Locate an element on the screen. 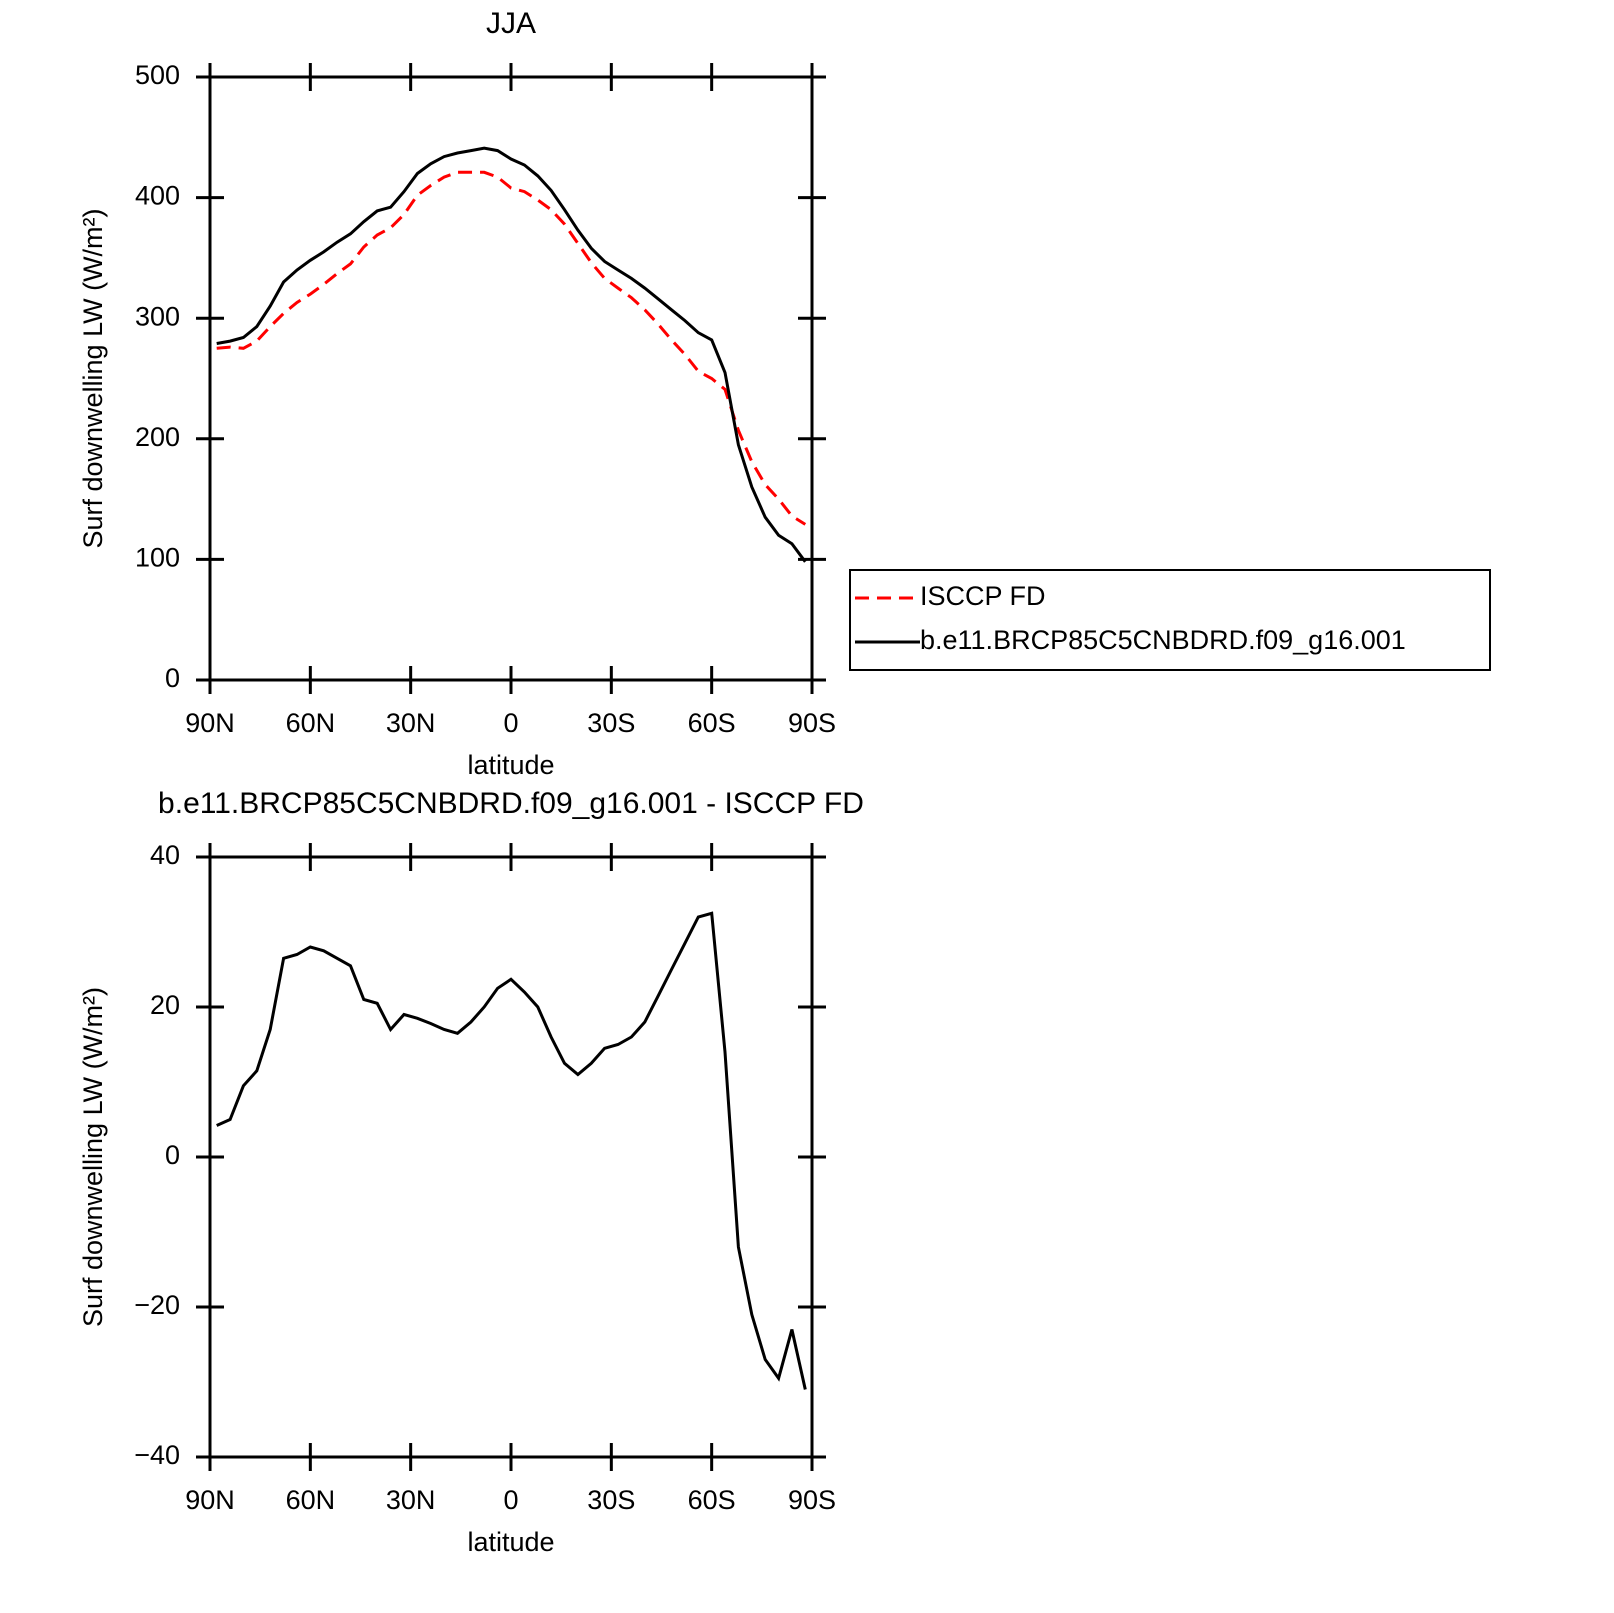  legend-box is located at coordinates (1170, 620).